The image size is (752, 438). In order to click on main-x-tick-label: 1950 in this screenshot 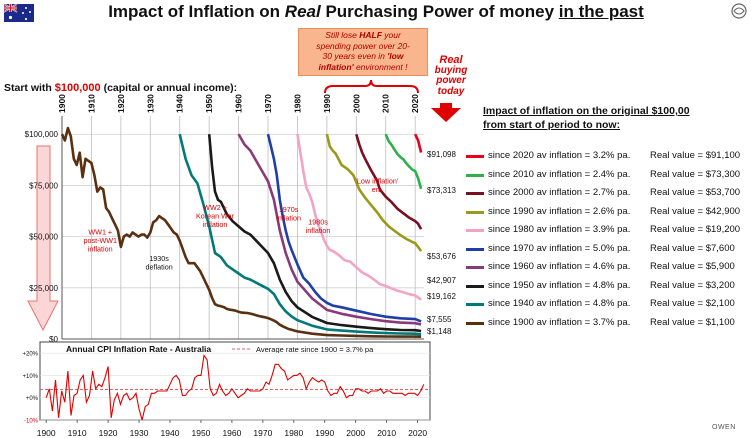, I will do `click(209, 103)`.